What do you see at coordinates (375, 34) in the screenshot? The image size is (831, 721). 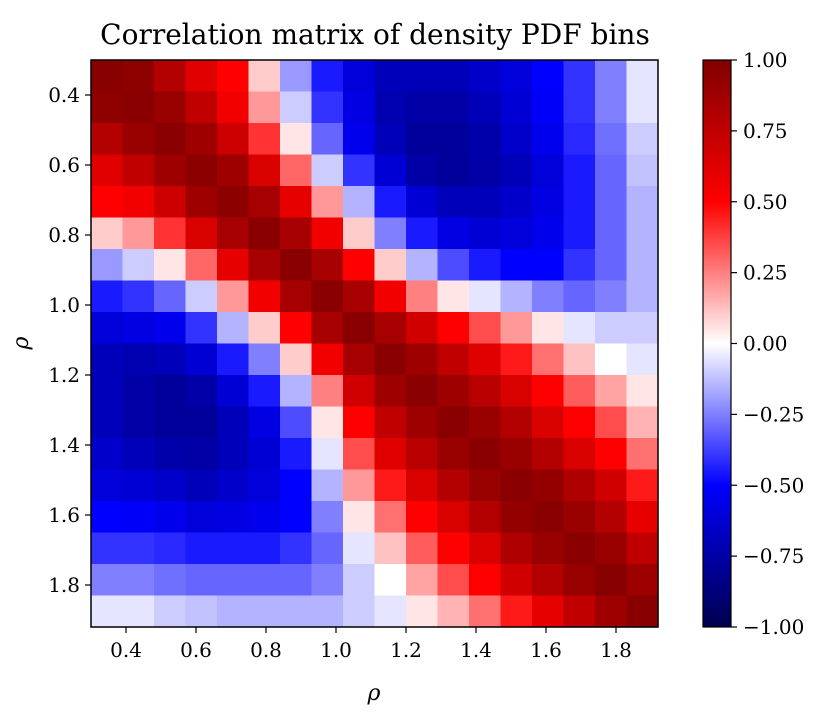 I see `chart-title: Correlation matrix of density PDF bins` at bounding box center [375, 34].